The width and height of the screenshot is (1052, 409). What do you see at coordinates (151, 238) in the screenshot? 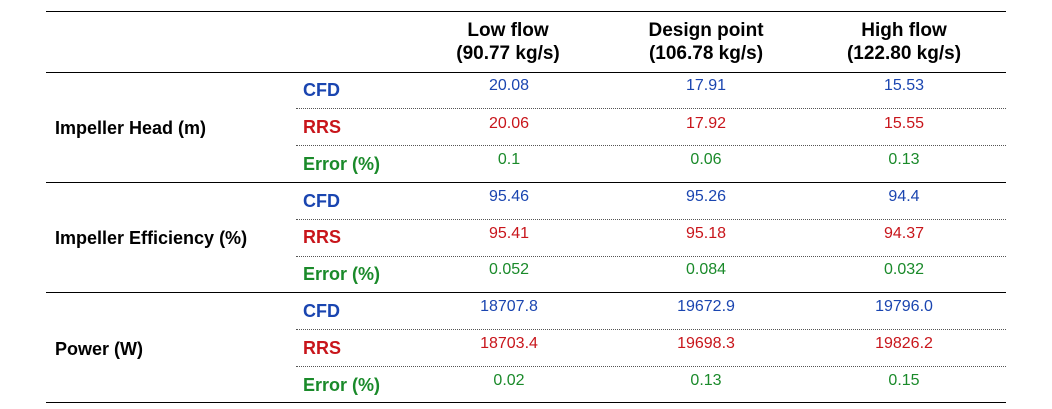
I see `metric-label-impeller-efficiency: Impeller Efficiency (%)` at bounding box center [151, 238].